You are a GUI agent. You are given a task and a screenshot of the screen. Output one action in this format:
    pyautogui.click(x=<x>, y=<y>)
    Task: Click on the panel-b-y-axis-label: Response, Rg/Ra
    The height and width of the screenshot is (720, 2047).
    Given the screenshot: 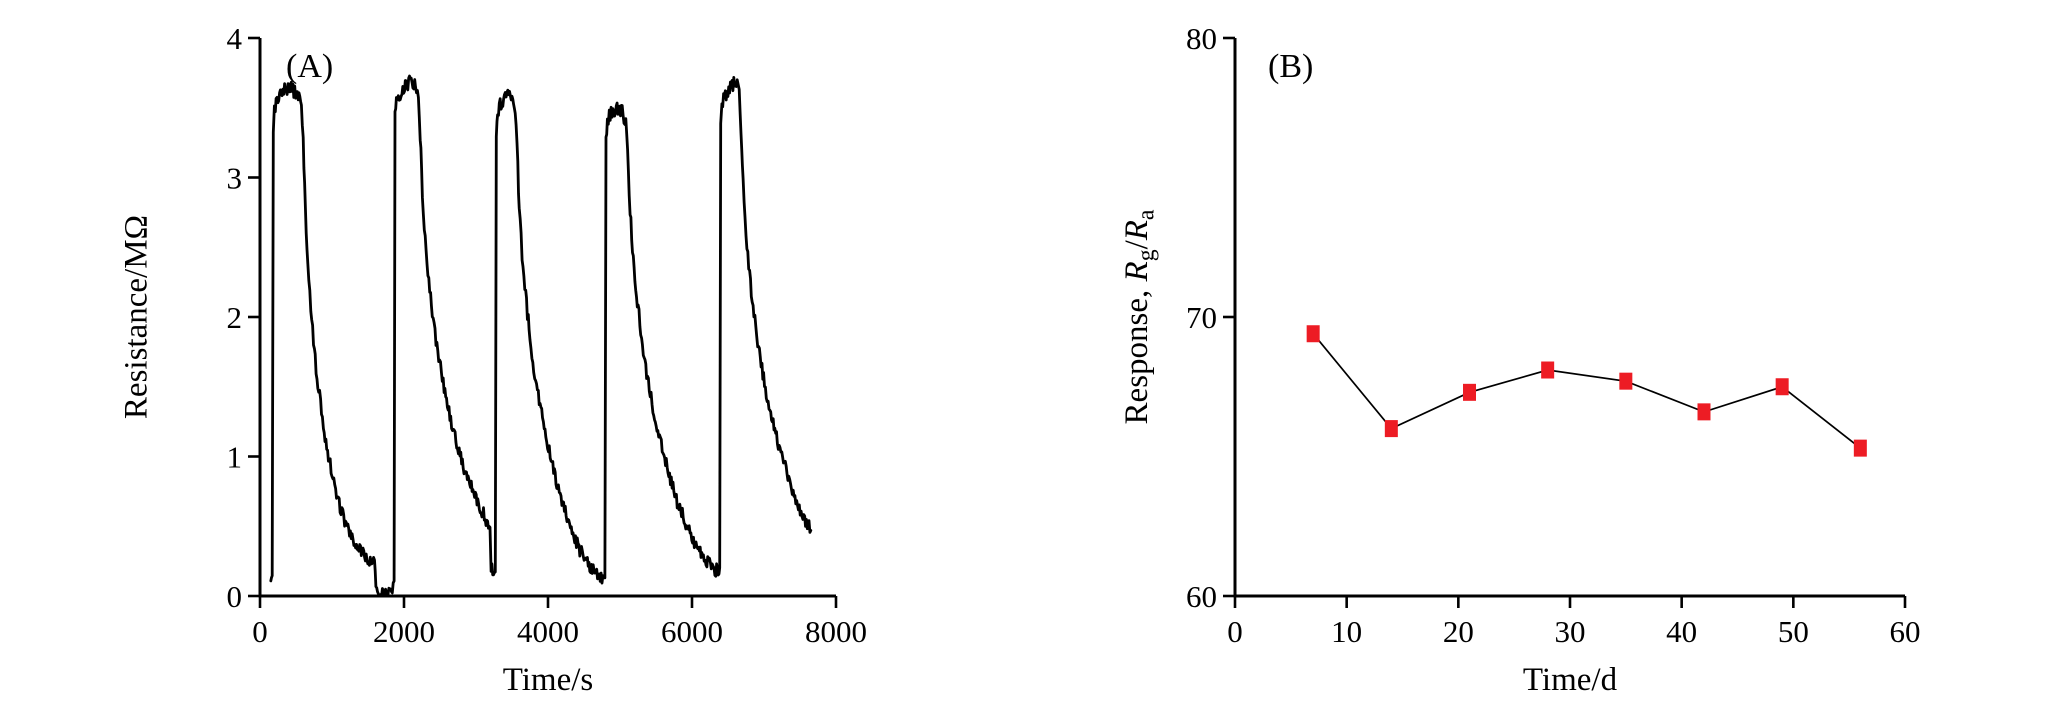 What is the action you would take?
    pyautogui.click(x=1139, y=317)
    